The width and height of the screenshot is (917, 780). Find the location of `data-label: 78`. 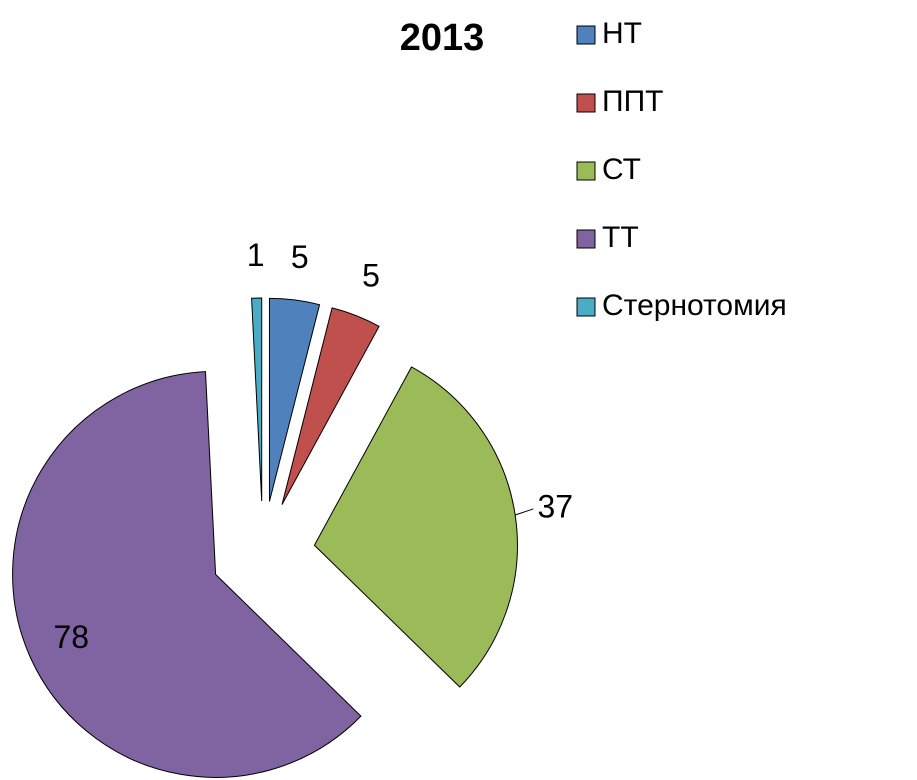

data-label: 78 is located at coordinates (71, 637).